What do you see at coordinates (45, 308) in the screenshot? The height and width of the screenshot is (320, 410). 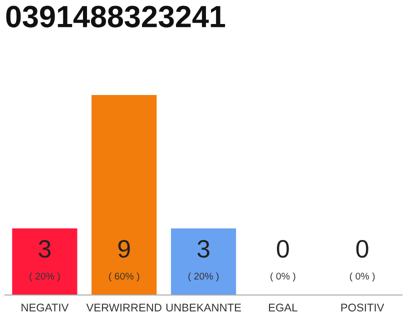 I see `x-tick-label: NEGATIV` at bounding box center [45, 308].